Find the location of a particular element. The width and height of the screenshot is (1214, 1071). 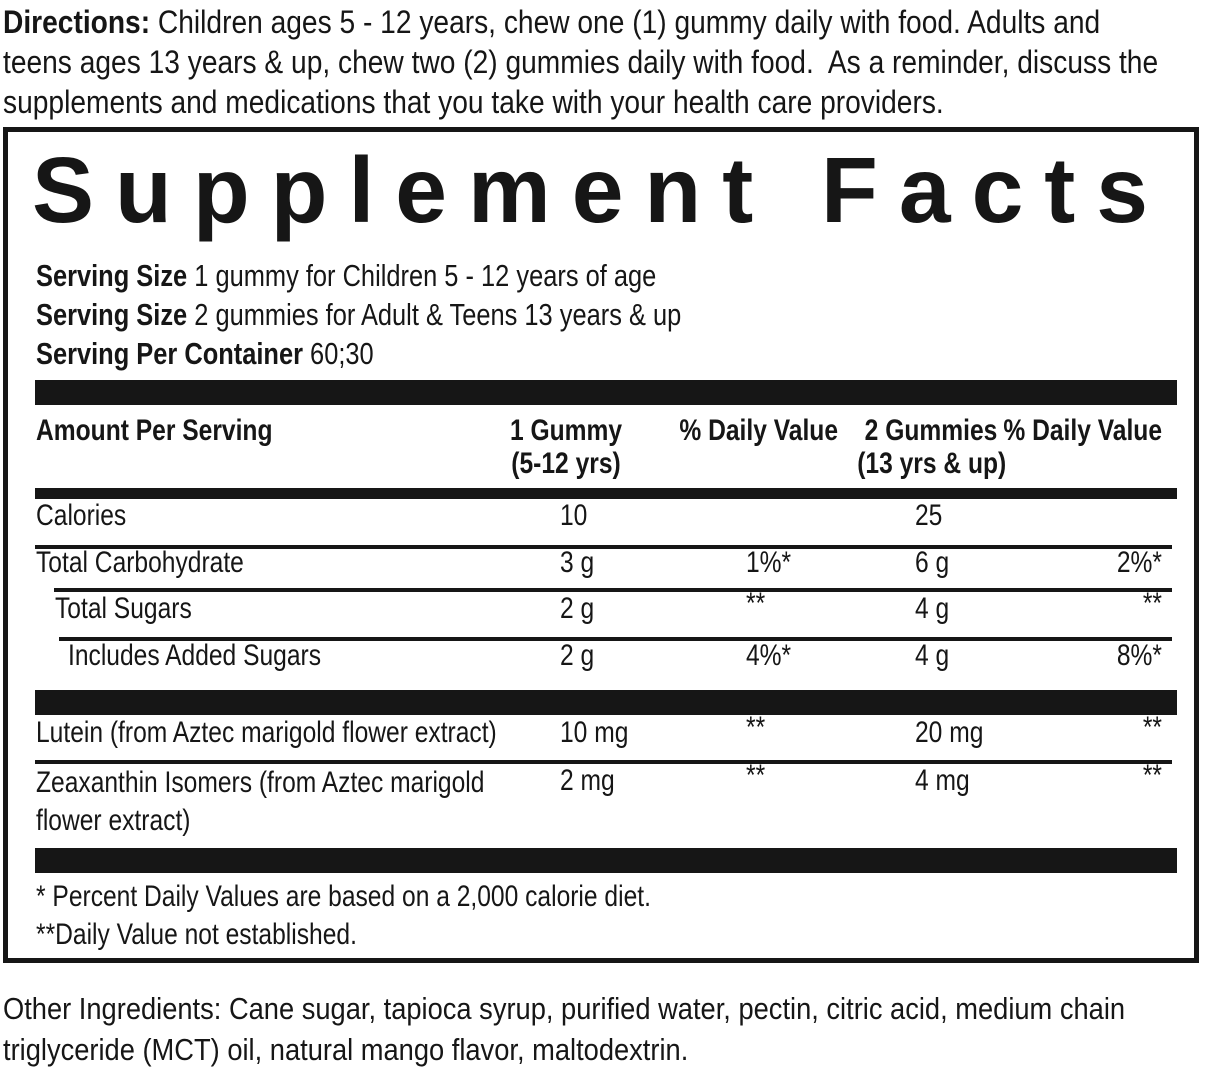

column-header-dv1: % Daily Value is located at coordinates (759, 430).